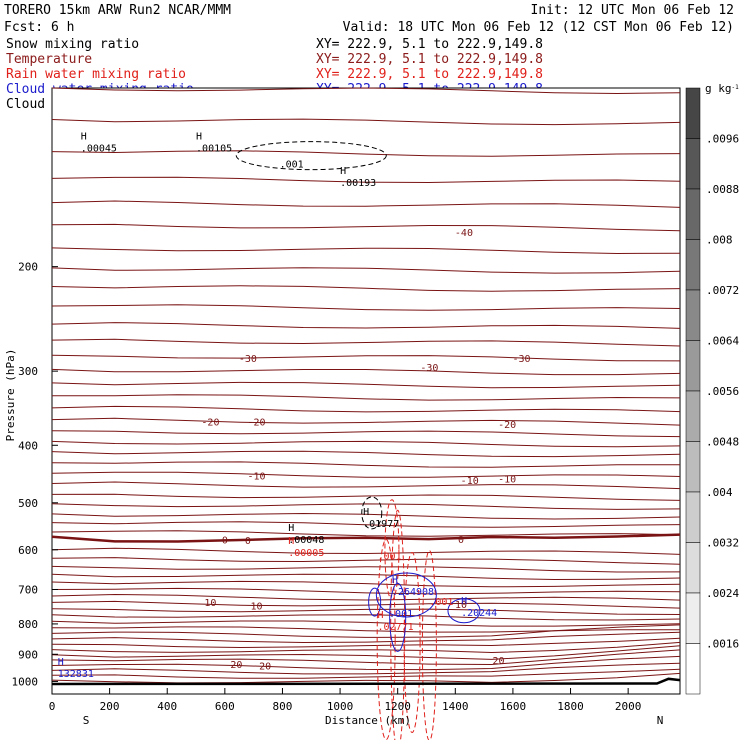  Describe the element at coordinates (633, 10) in the screenshot. I see `init-time: Init: 12 UTC Mon 06 Feb 12` at that location.